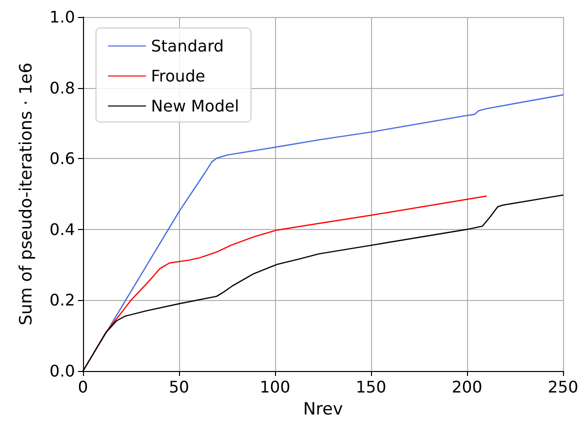  Describe the element at coordinates (62, 300) in the screenshot. I see `y-tick-label: 0.2` at that location.